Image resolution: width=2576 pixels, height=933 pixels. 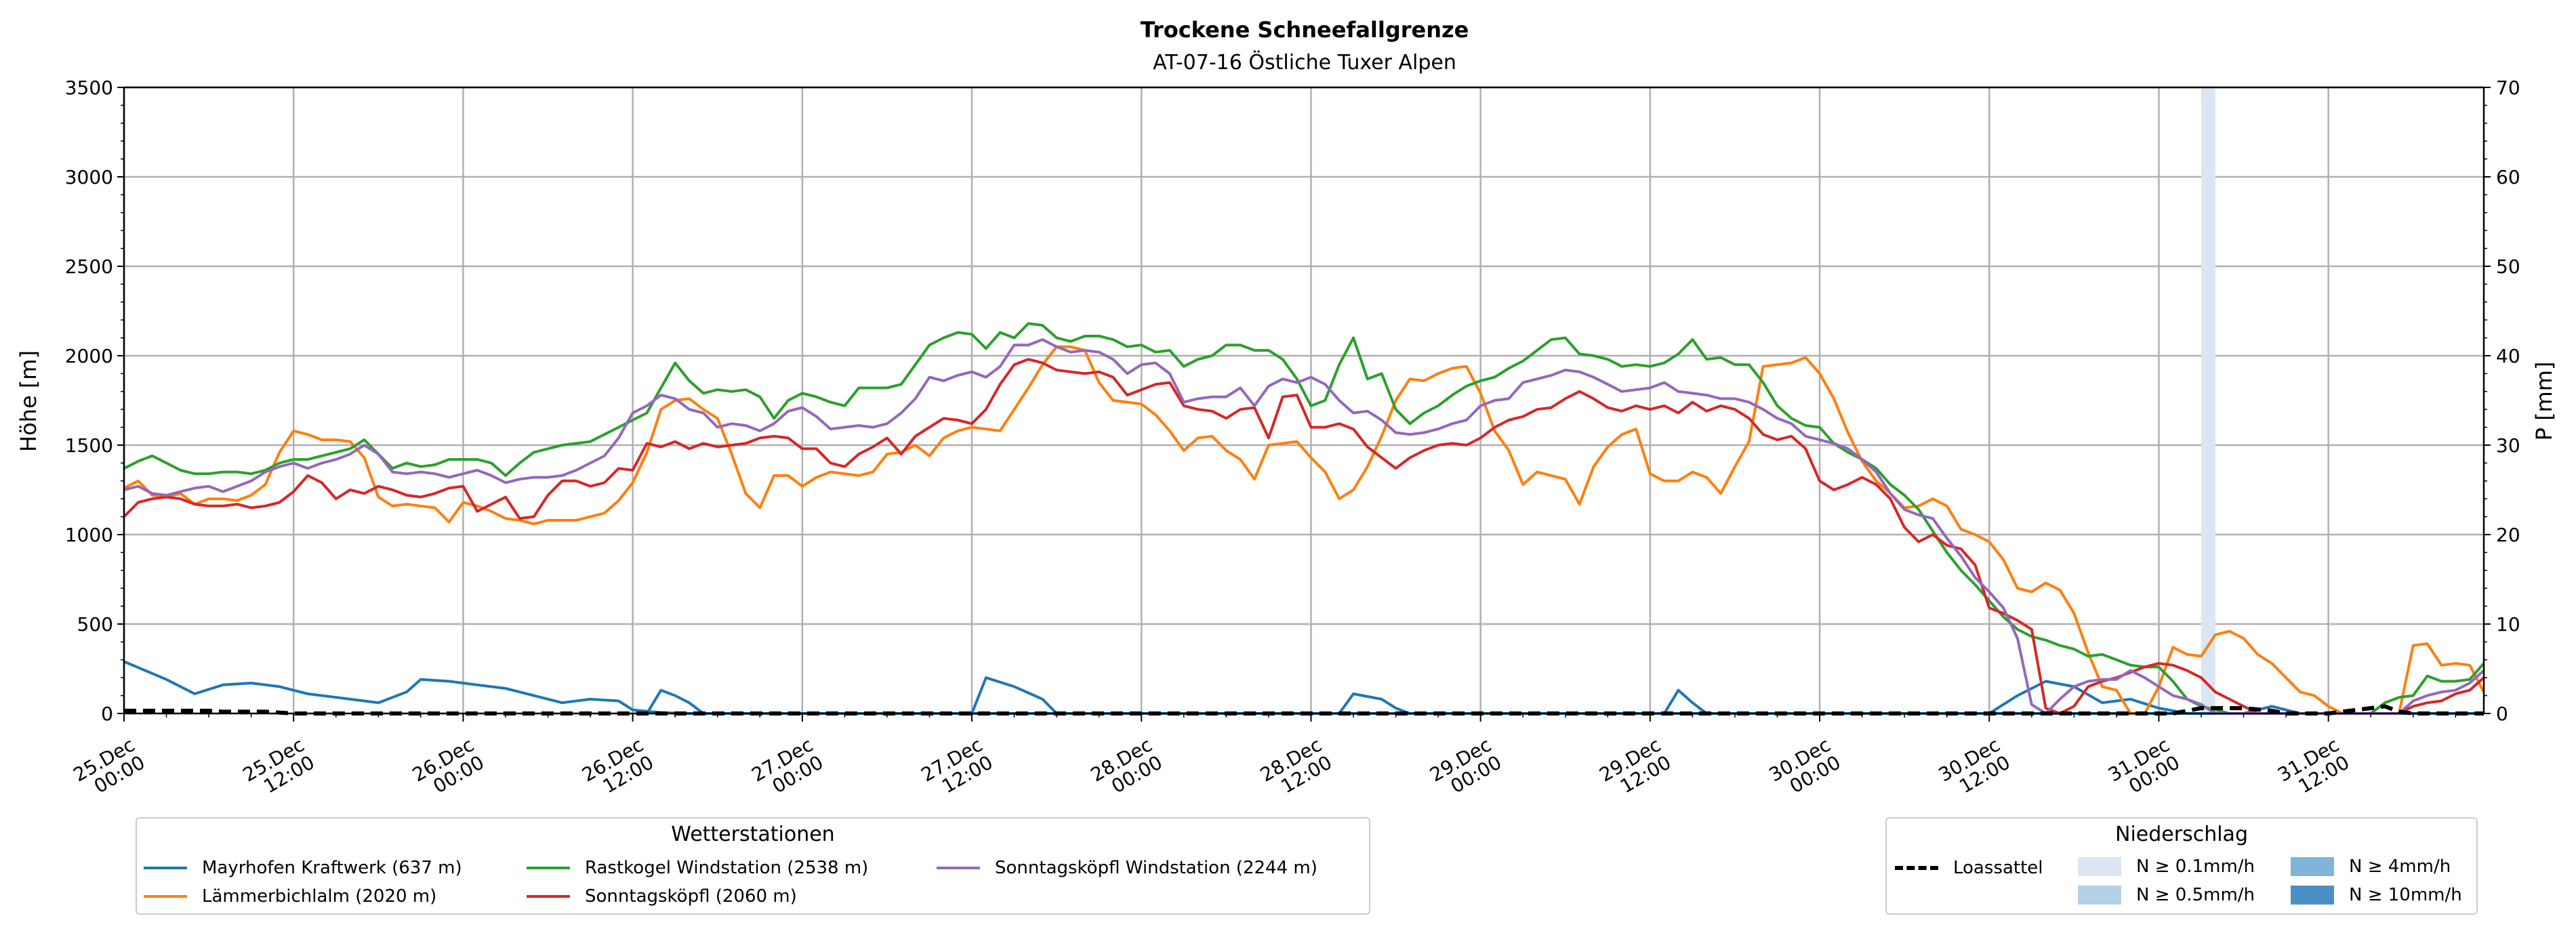 I want to click on y2-tick-label: 0, so click(x=2502, y=714).